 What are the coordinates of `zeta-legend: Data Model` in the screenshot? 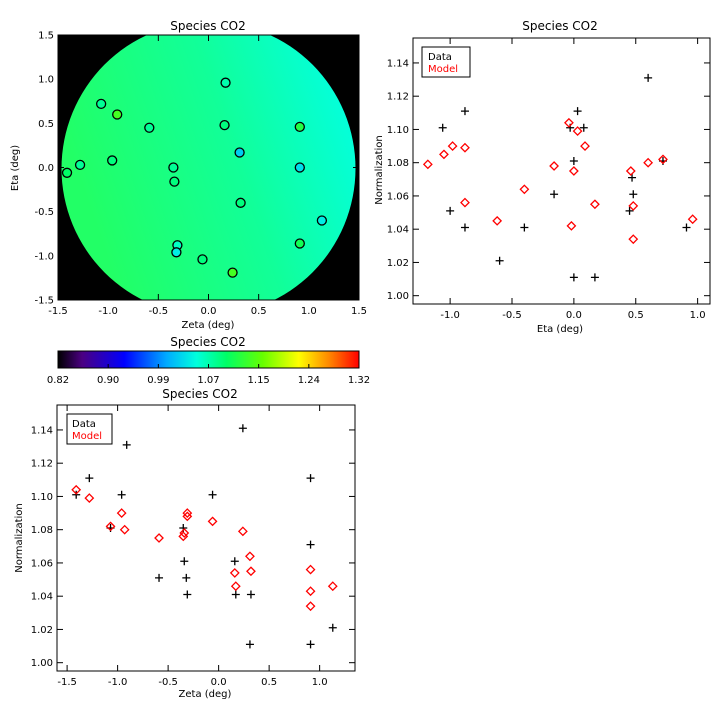 It's located at (89, 429).